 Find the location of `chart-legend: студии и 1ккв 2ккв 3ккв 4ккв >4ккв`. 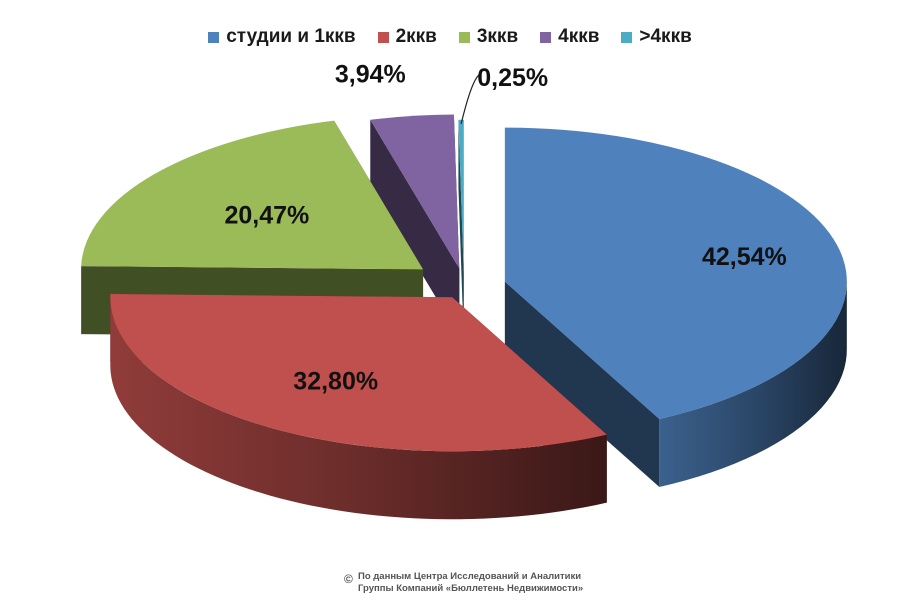

chart-legend: студии и 1ккв 2ккв 3ккв 4ккв >4ккв is located at coordinates (450, 37).